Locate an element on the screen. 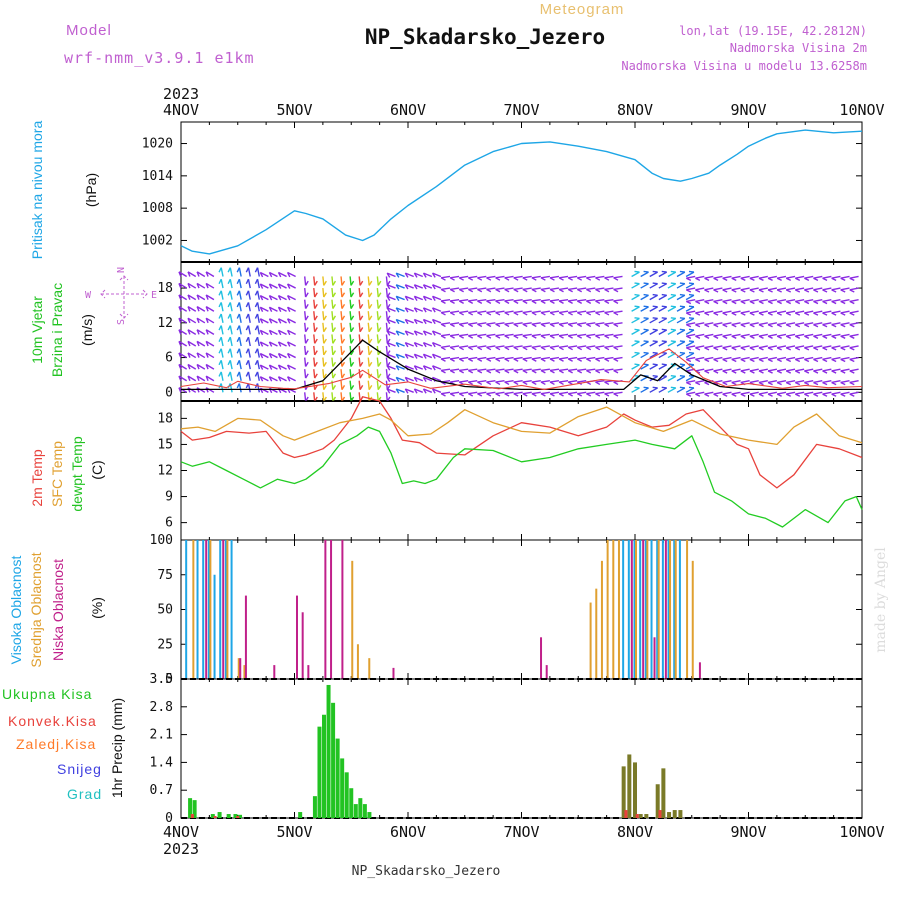  y-tick-label: 0 is located at coordinates (169, 392).